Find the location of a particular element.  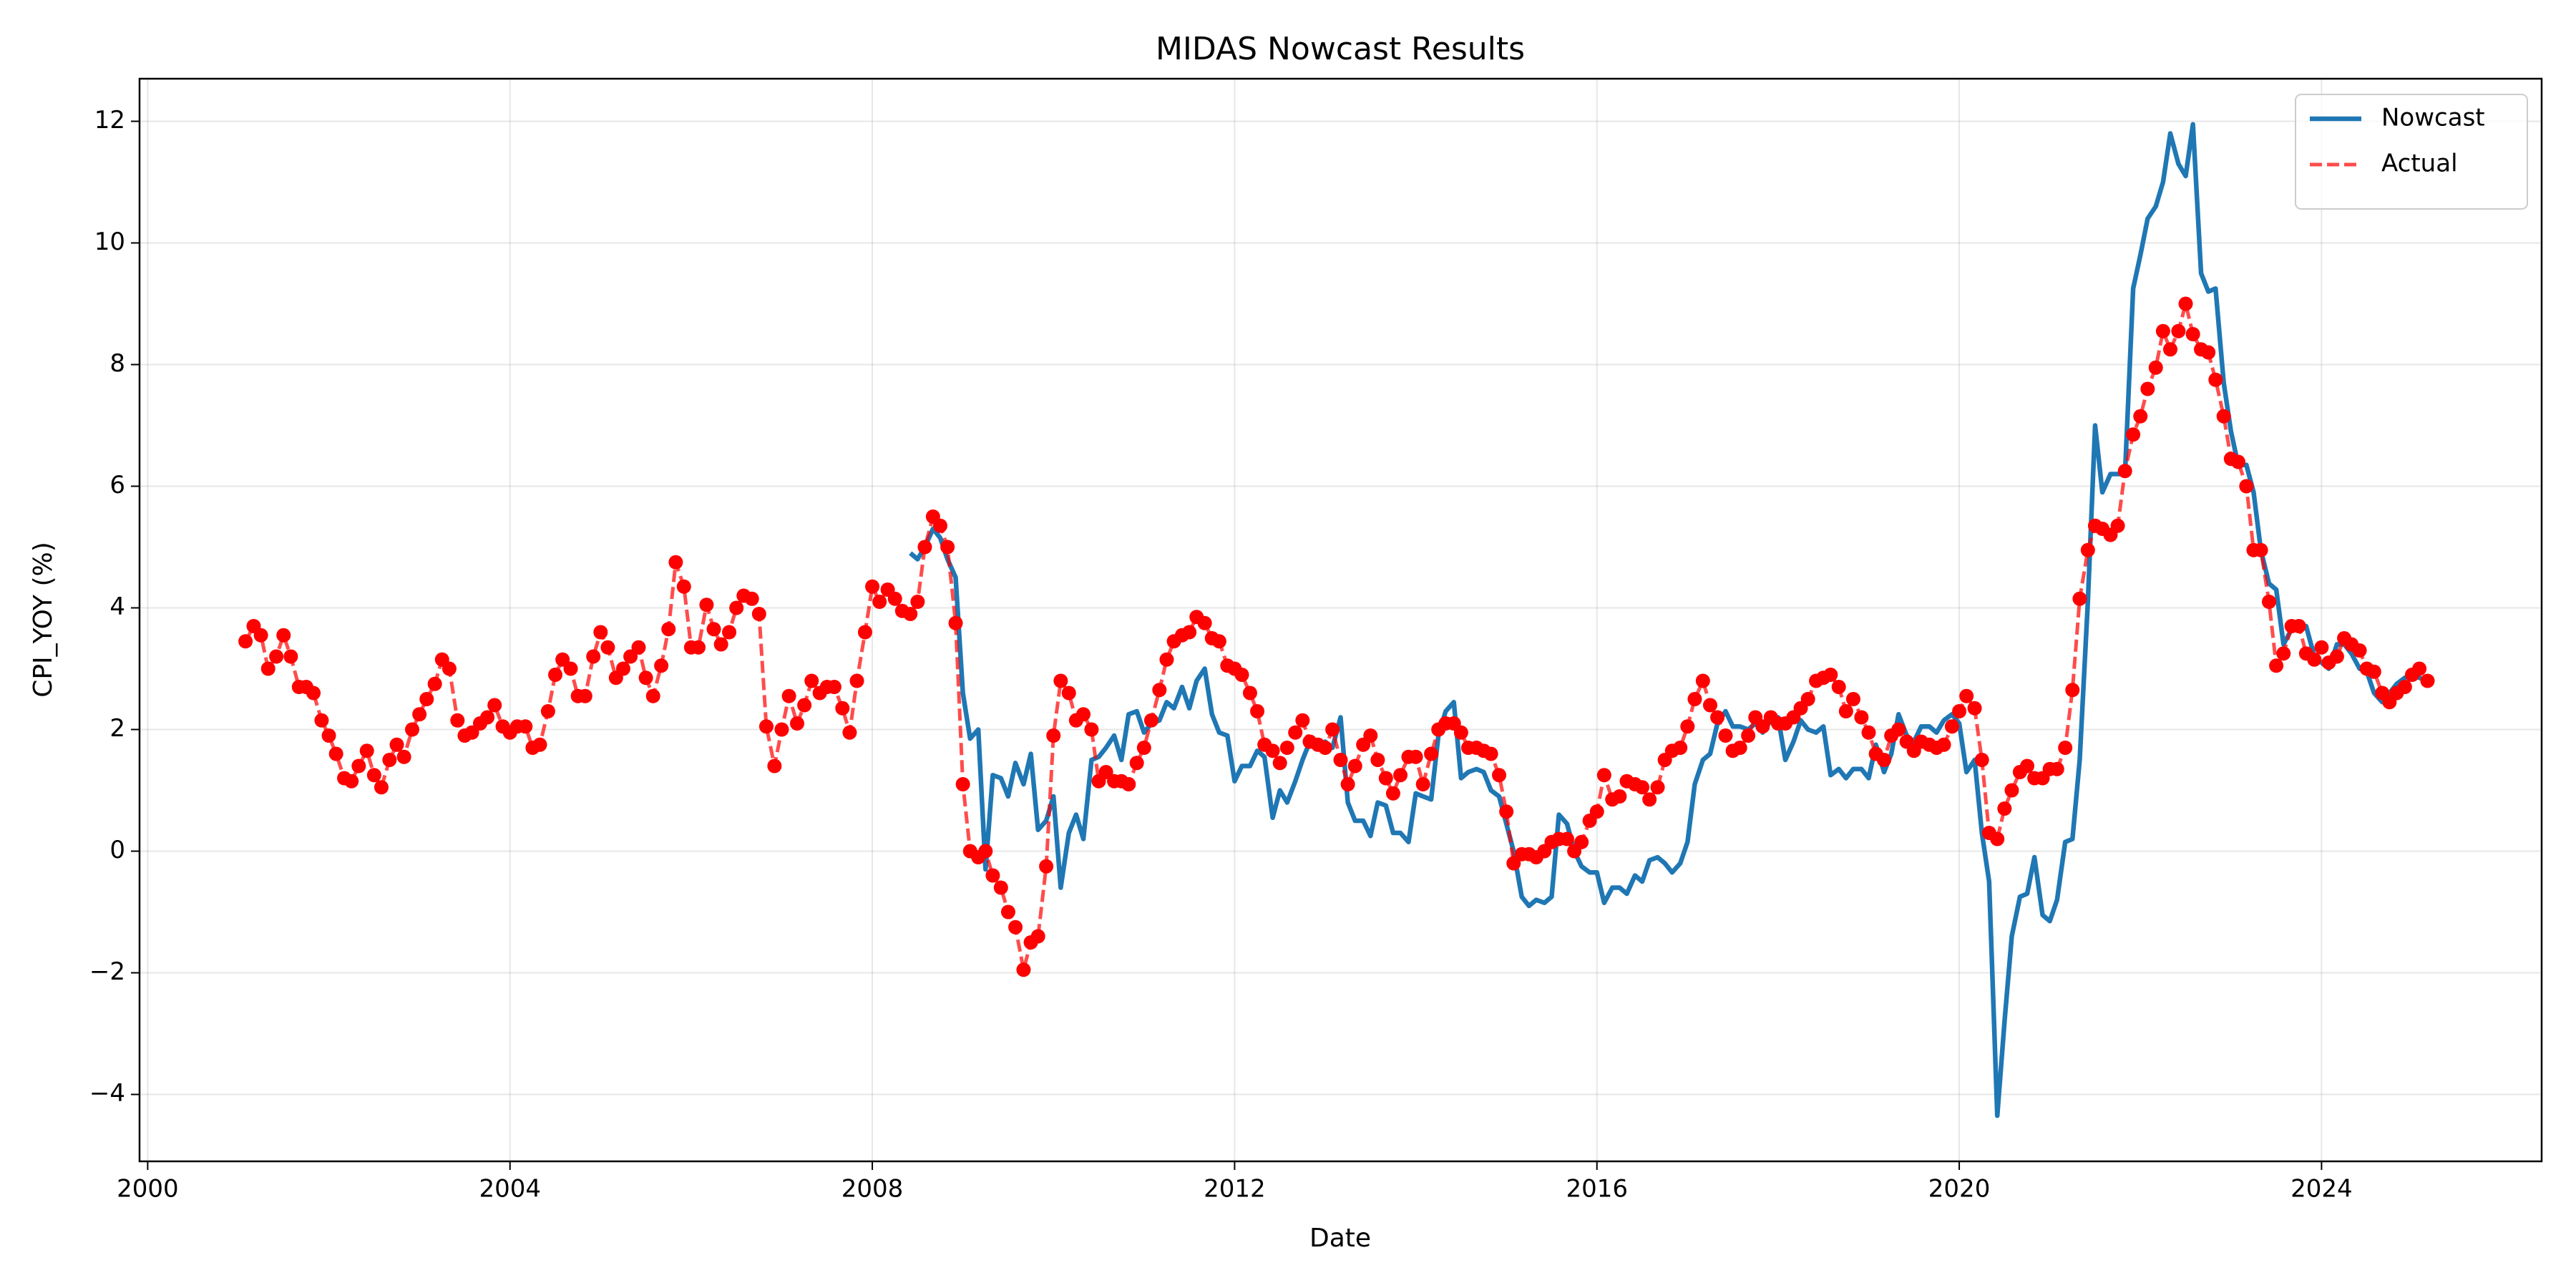

y-axis-label: CPI_YOY (%) is located at coordinates (43, 620).